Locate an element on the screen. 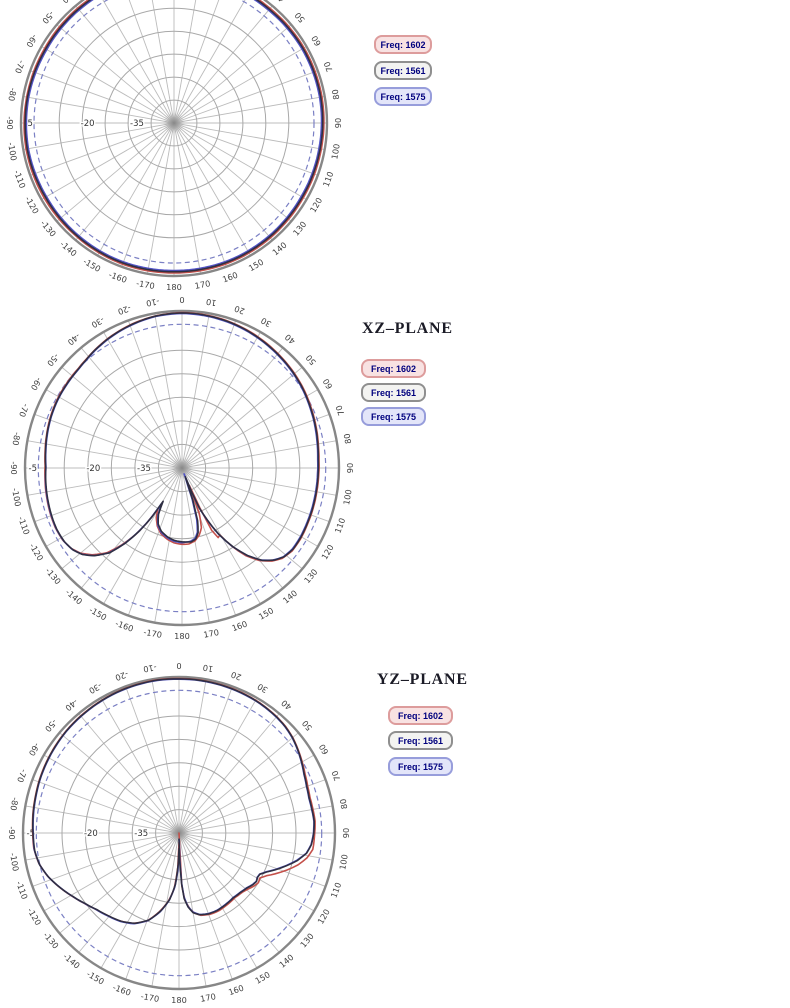  angle-tick-label: 60 is located at coordinates (324, 749).